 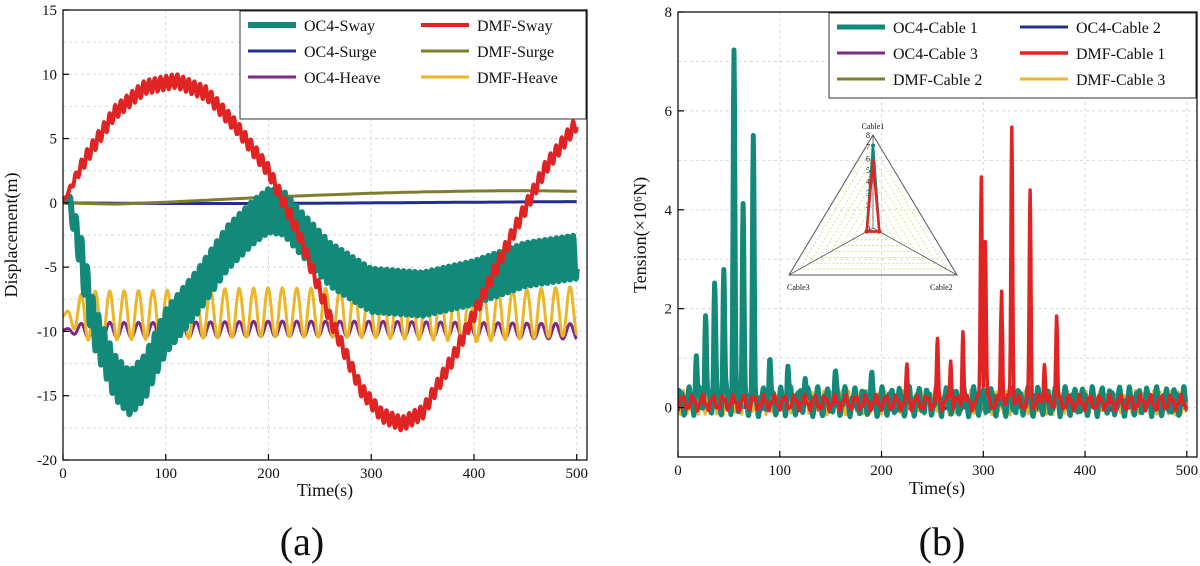 I want to click on panel-a-x-axis-label: Time(s), so click(x=325, y=490).